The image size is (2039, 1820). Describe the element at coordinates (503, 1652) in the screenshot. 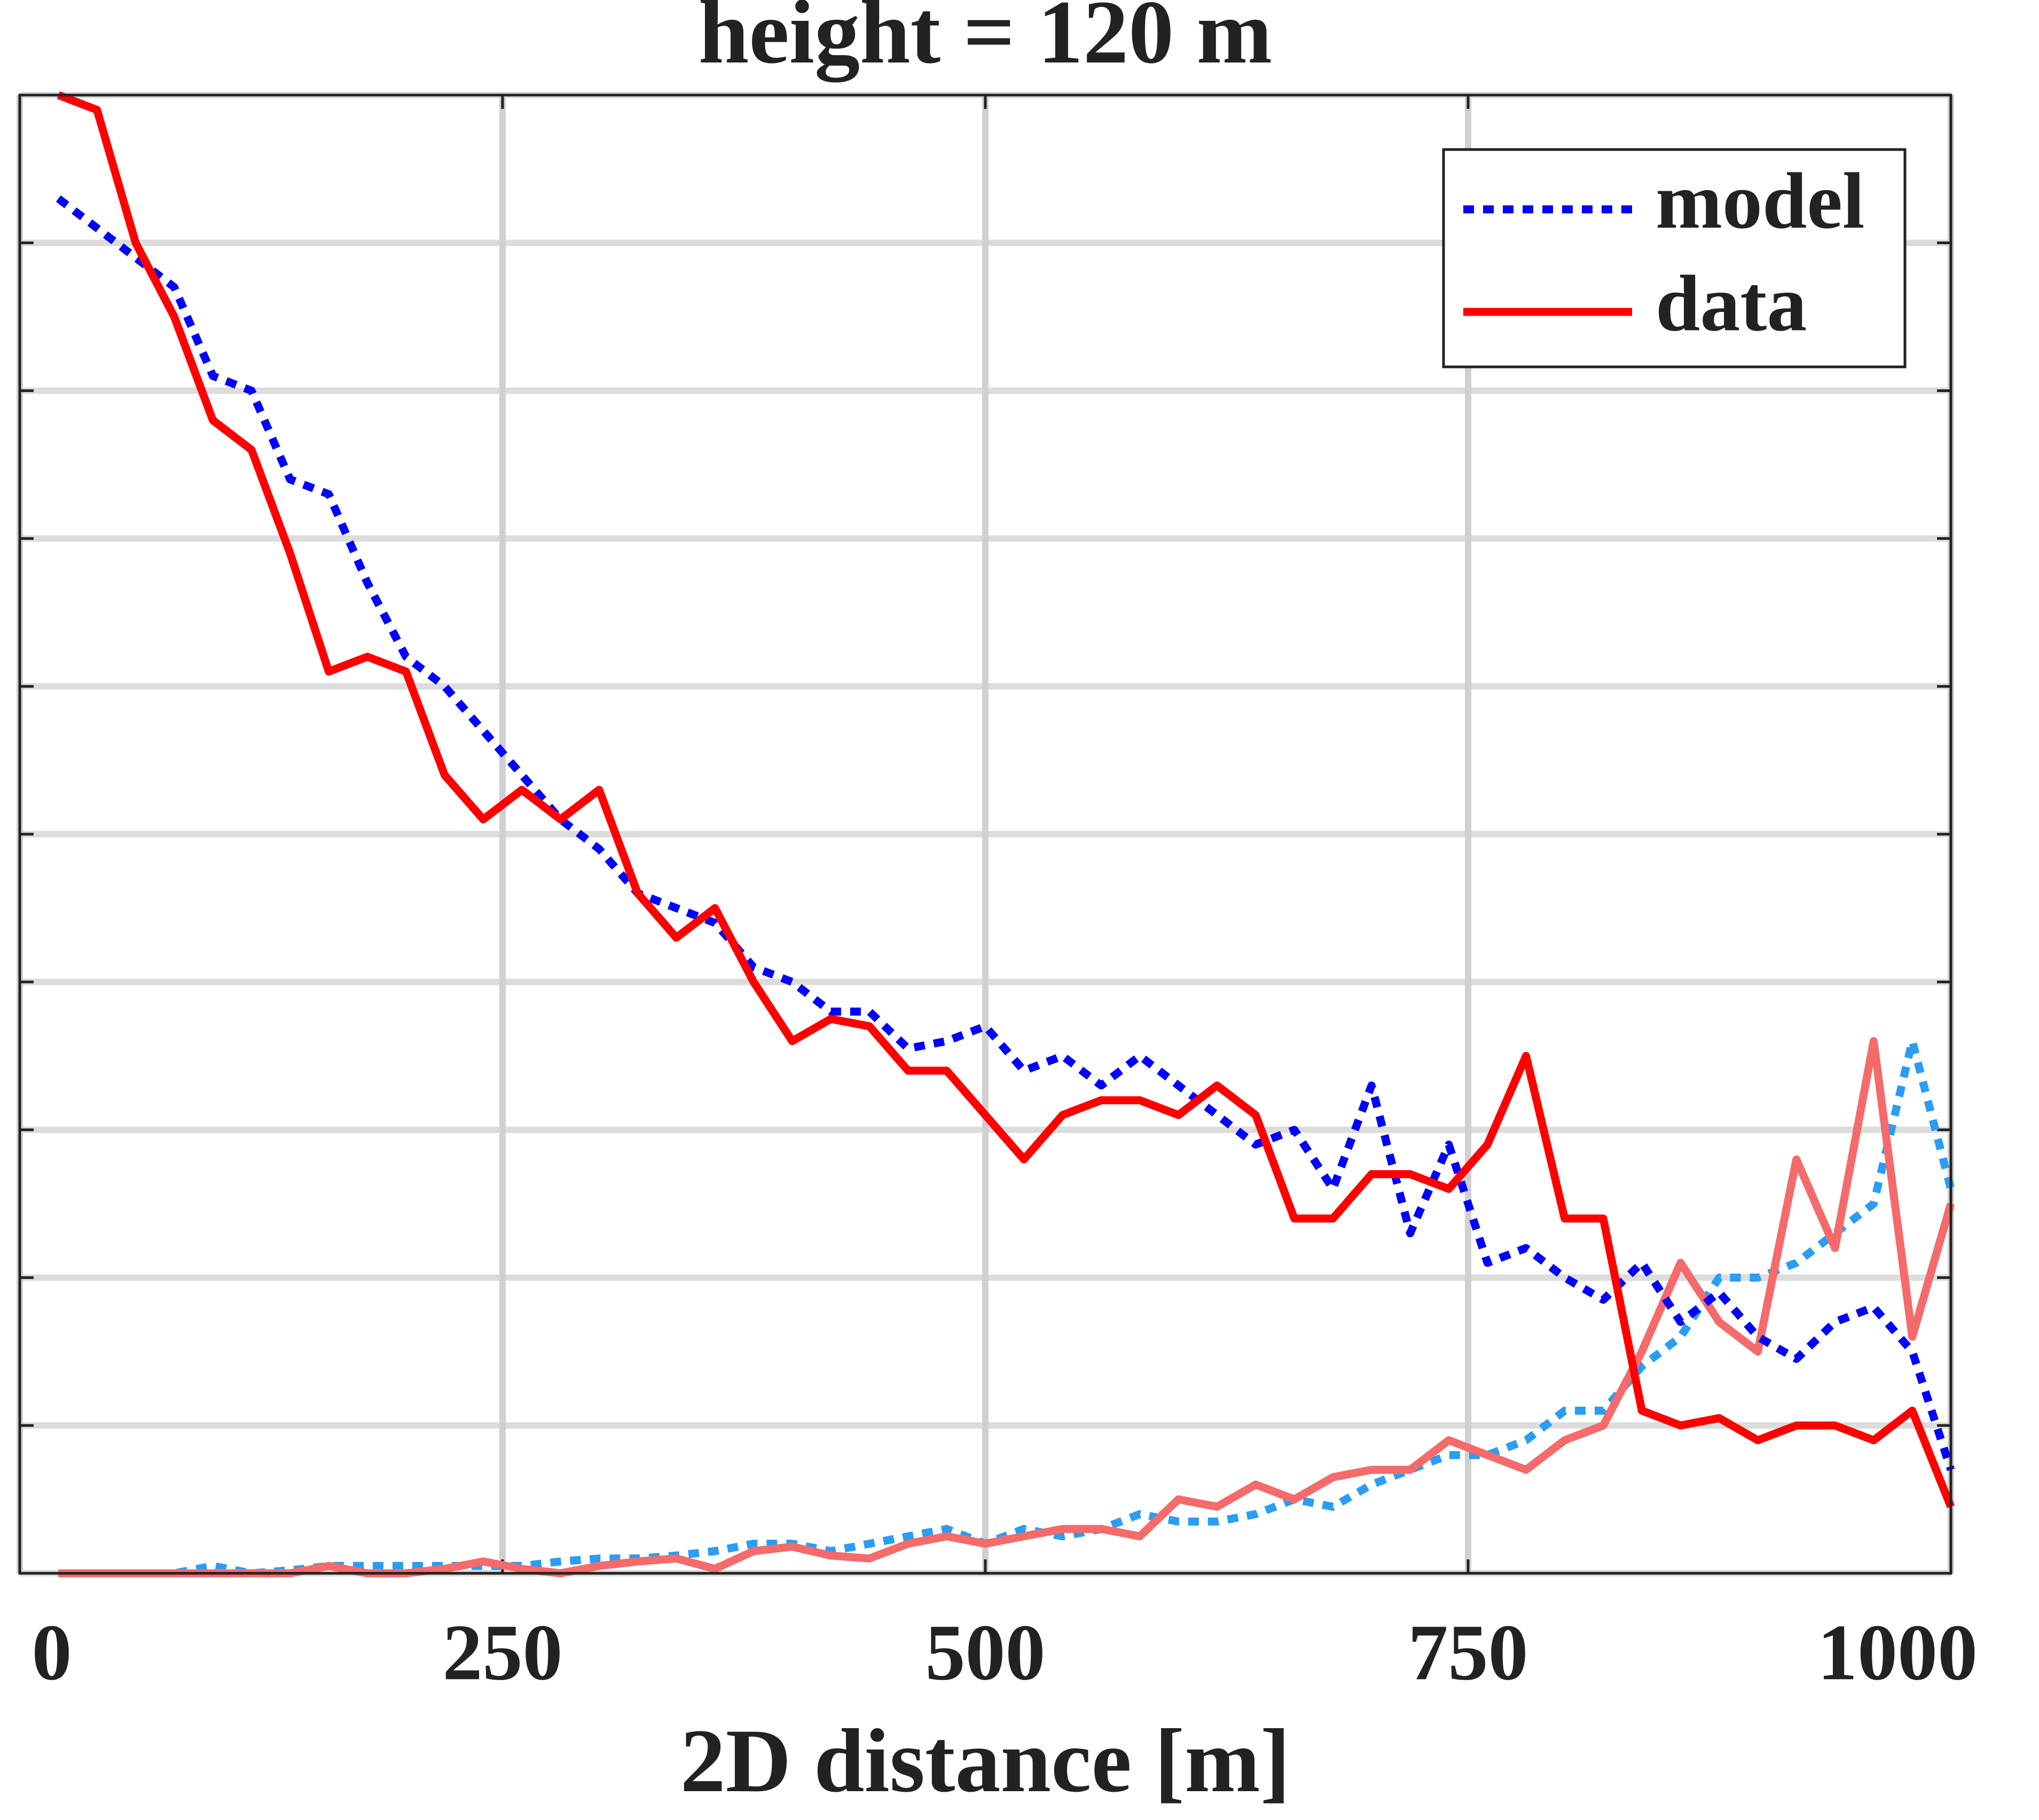

I see `x-tick-label: 250` at that location.